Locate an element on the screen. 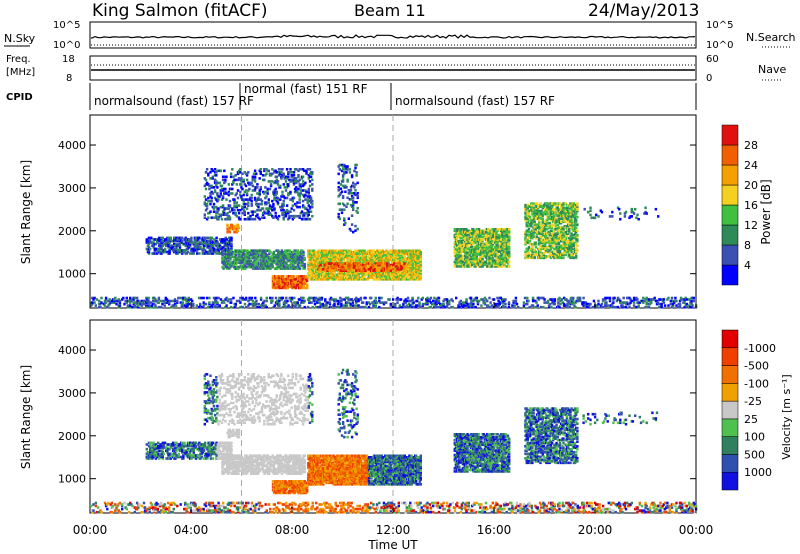 The height and width of the screenshot is (554, 800). cpid-segment-3: normalsound (fast) 157 RF is located at coordinates (475, 101).